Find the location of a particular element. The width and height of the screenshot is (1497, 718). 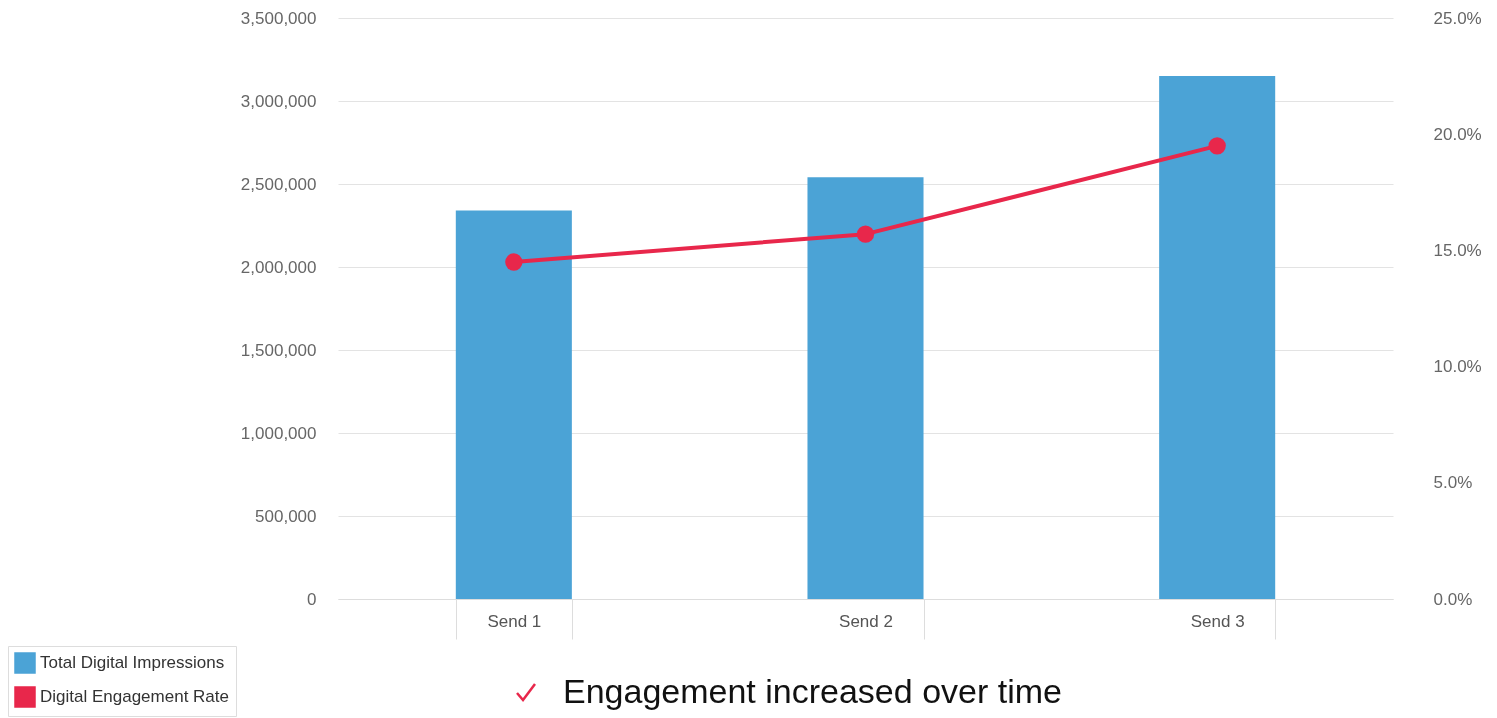

x-tick-label: Send 2 is located at coordinates (866, 621).